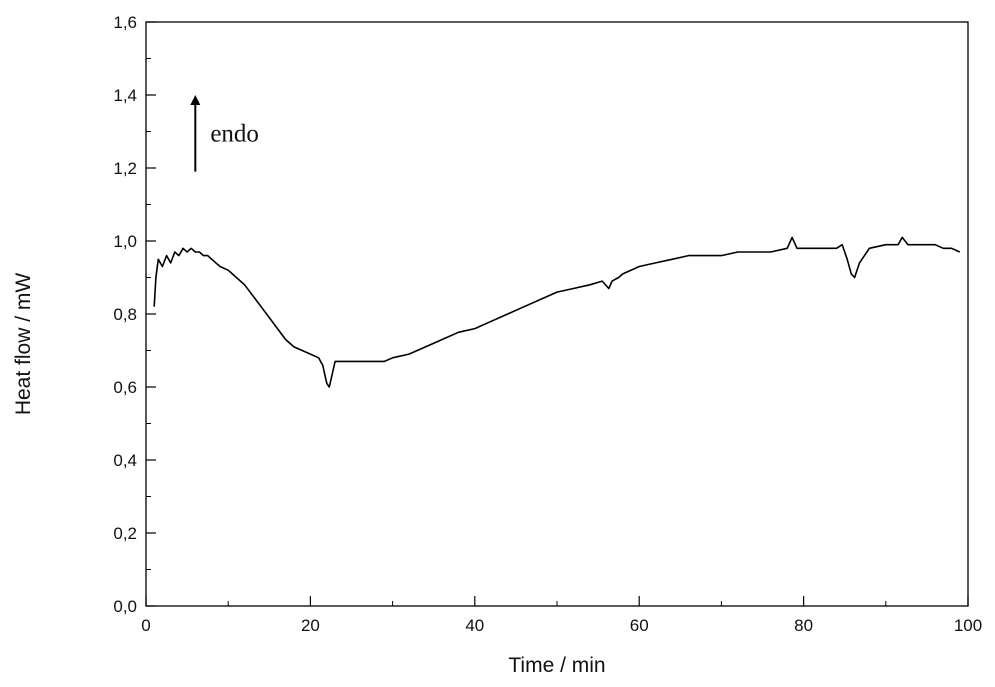 This screenshot has height=687, width=995. I want to click on y-tick-label: 0,4, so click(125, 460).